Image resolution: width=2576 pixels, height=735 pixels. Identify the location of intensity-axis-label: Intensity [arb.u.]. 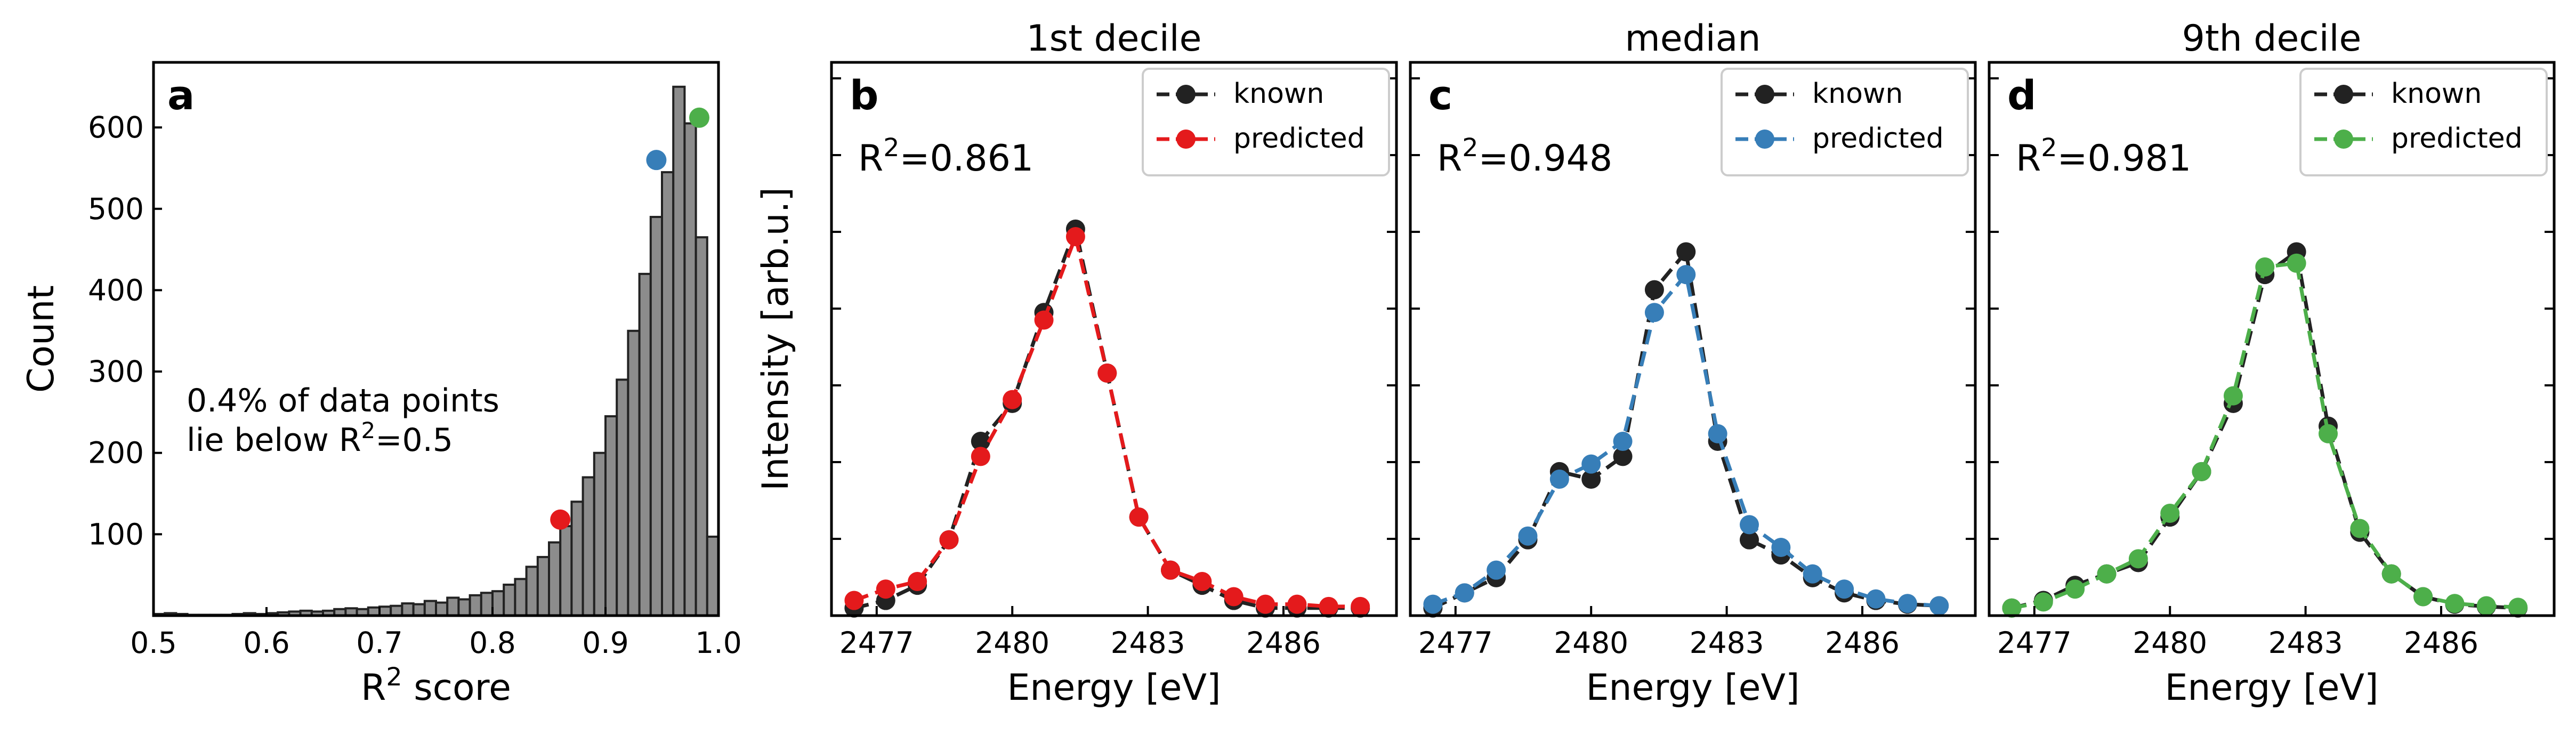
(776, 339).